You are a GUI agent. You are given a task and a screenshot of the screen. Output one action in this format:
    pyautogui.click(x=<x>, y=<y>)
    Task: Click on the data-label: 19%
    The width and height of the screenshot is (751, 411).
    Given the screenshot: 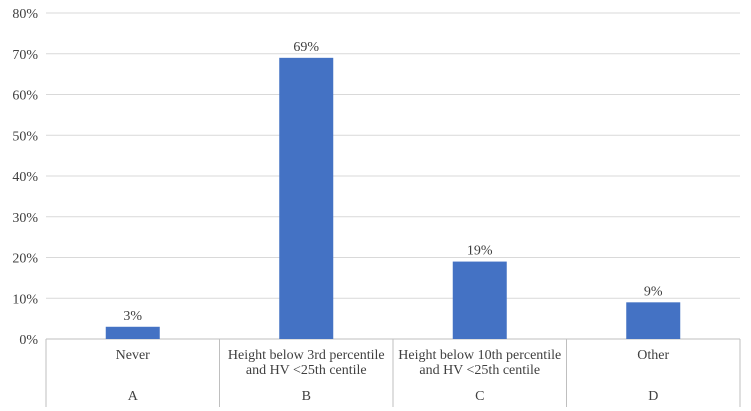 What is the action you would take?
    pyautogui.click(x=480, y=251)
    